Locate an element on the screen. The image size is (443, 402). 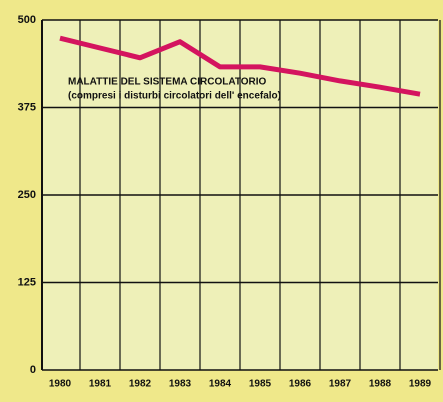
y-tick-label: 250 is located at coordinates (27, 195).